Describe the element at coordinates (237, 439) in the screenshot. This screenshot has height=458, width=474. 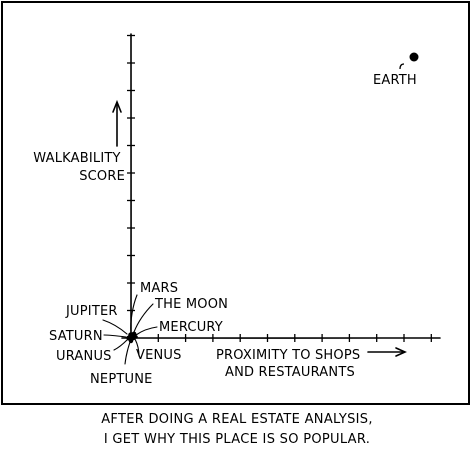
I see `caption-line-2: I GET WHY THIS PLACE IS SO POPULAR.` at that location.